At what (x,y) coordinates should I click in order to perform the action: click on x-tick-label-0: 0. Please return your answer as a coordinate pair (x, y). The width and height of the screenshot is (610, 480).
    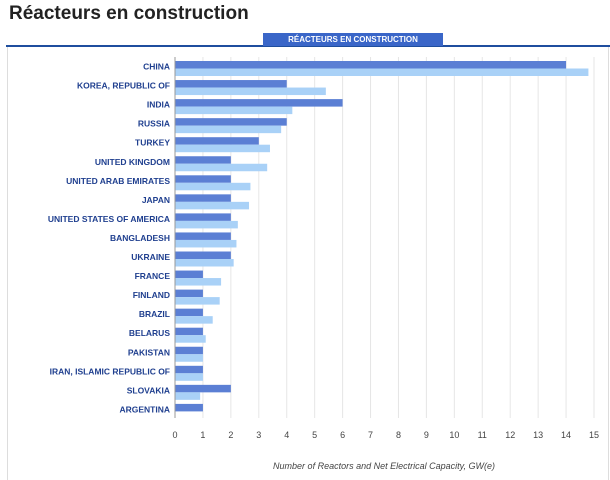
    Looking at the image, I should click on (174, 435).